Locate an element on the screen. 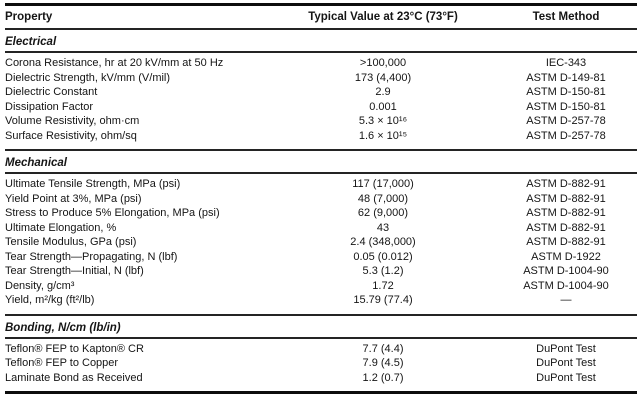 The image size is (642, 403). property-cell: Yield Point at 3%, MPa (psi) is located at coordinates (73, 198).